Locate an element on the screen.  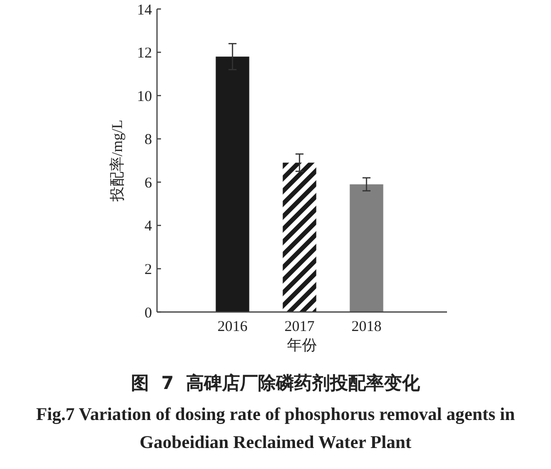
caption: Fig.7 Variation of dosing rate of phosphorus removal agents in Gaobeidian Reclaimed Water Plant is located at coordinates (275, 428).